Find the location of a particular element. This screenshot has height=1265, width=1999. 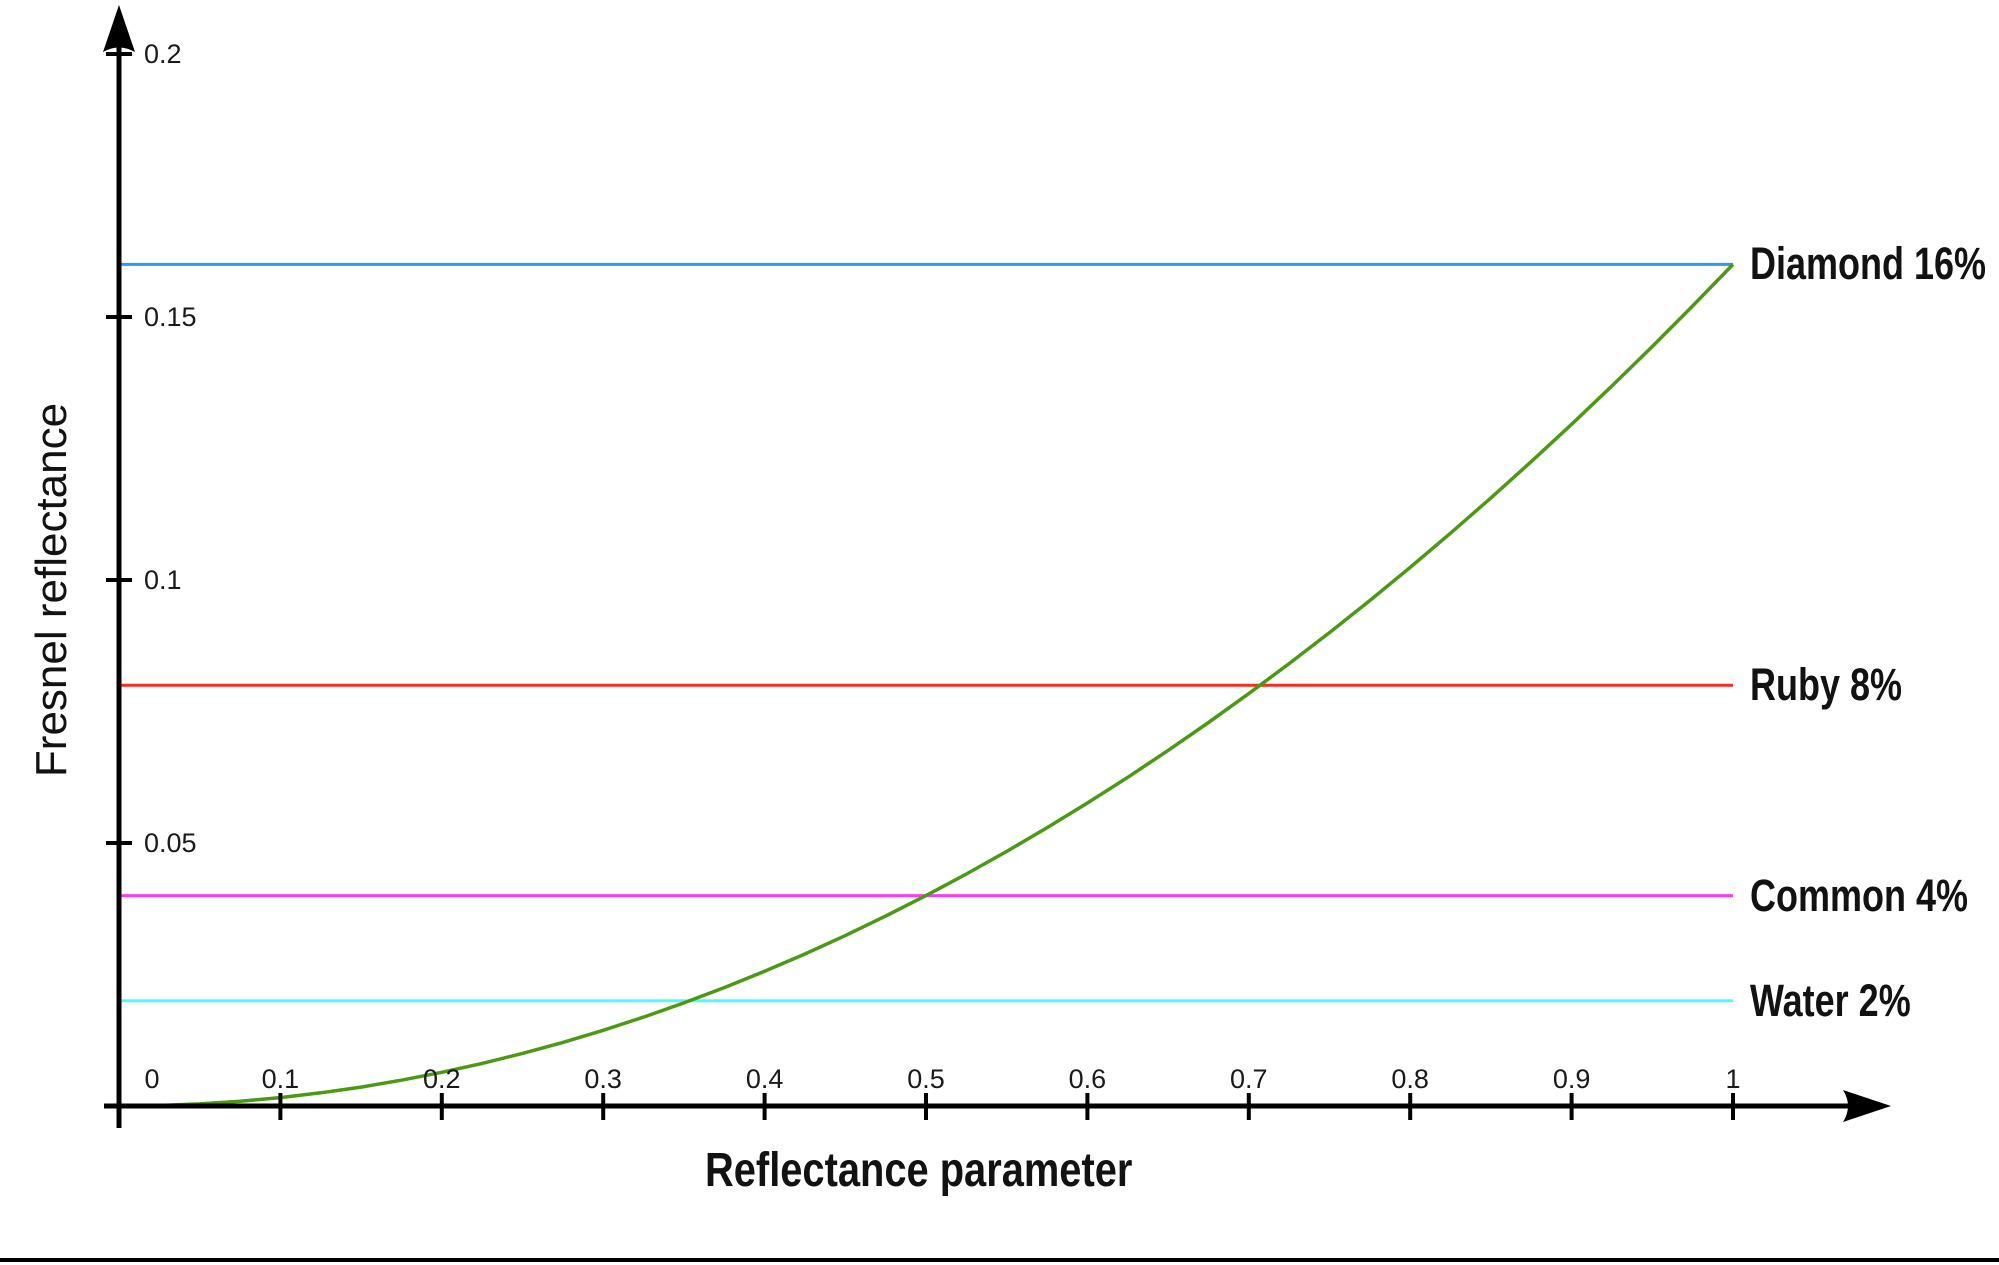

ref-line-label-diamond: Diamond 16% is located at coordinates (1868, 264).